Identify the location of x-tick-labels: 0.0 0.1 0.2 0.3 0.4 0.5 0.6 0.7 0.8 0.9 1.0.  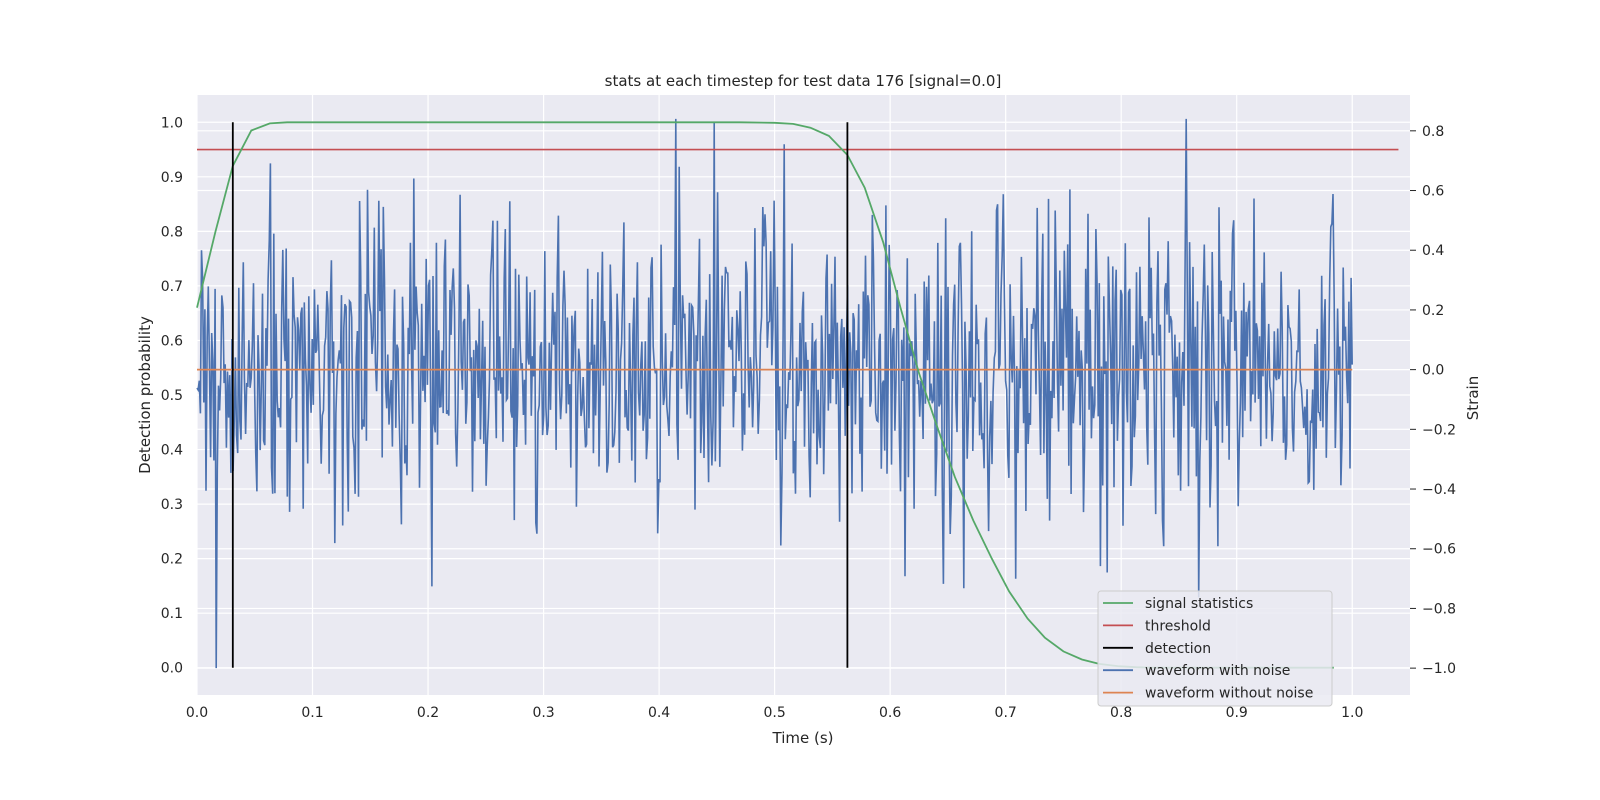
(775, 713).